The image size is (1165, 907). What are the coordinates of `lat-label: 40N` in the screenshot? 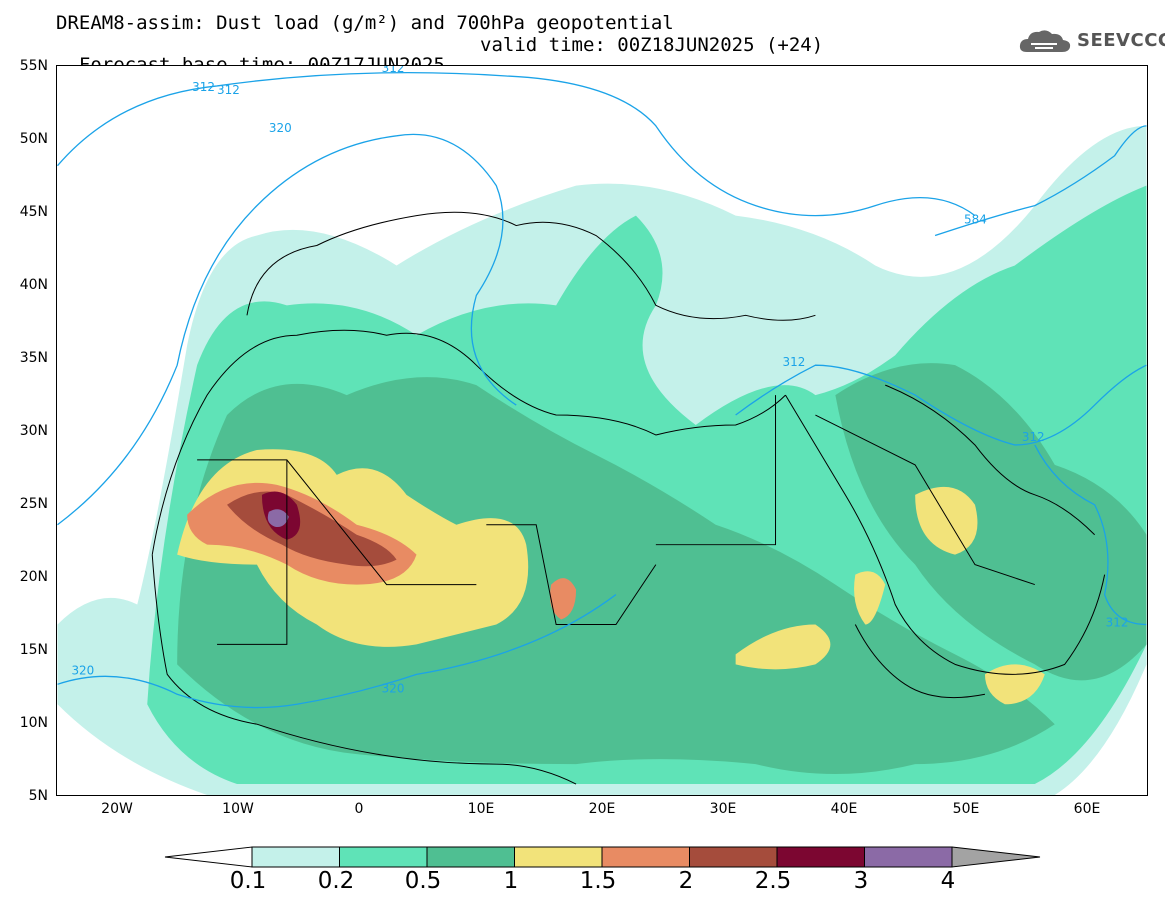 It's located at (33, 285).